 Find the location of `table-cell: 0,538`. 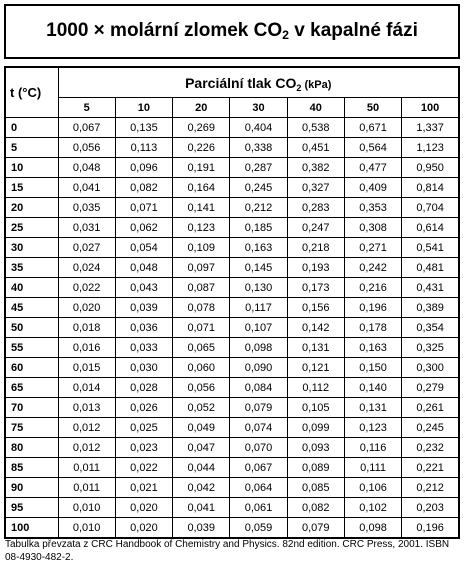

table-cell: 0,538 is located at coordinates (315, 127).